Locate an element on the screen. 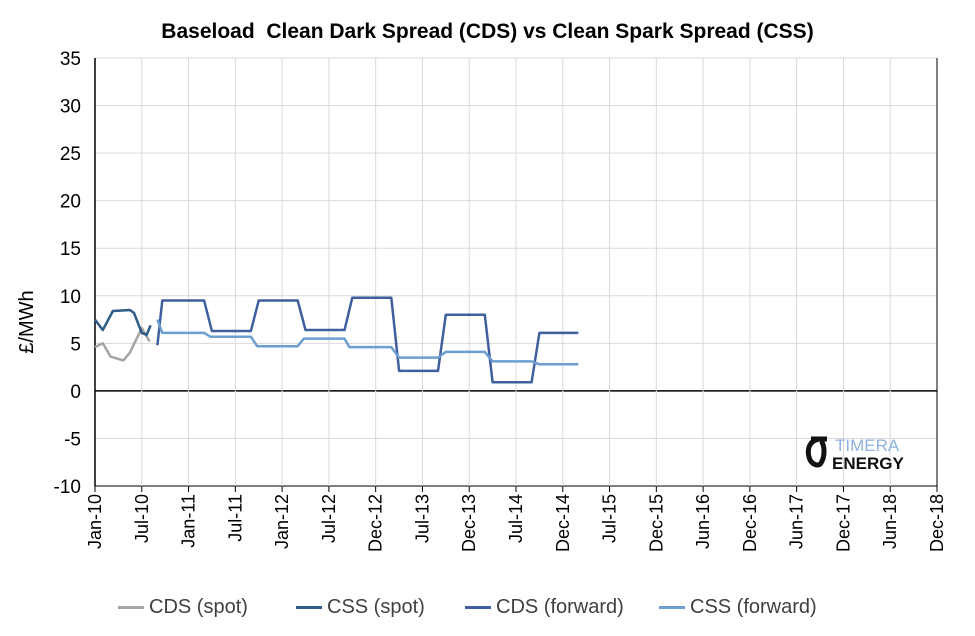 The width and height of the screenshot is (975, 636). x-tick-label: Dec-14 is located at coordinates (563, 523).